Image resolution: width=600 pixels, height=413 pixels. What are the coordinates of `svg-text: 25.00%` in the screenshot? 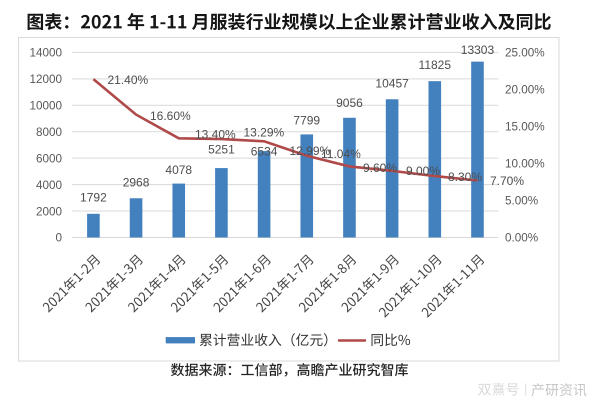 It's located at (525, 53).